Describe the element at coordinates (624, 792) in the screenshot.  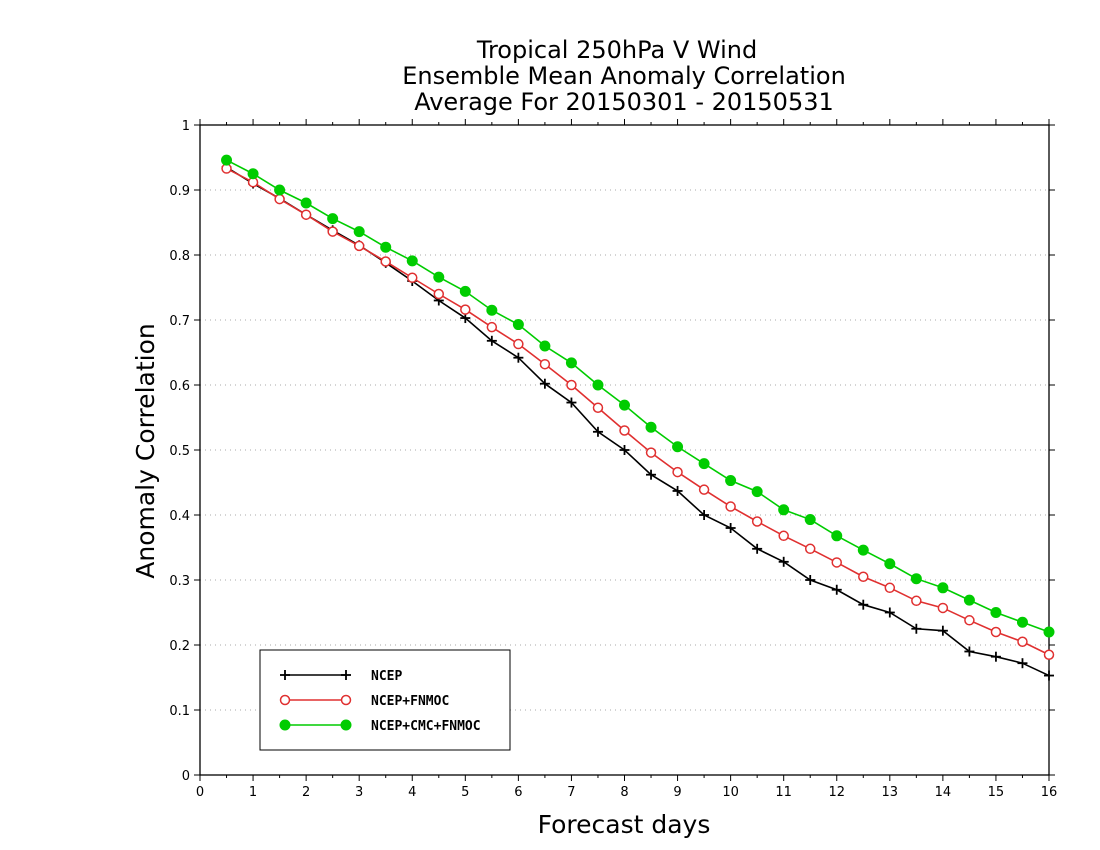
I see `x-tick-label-8: 8` at that location.